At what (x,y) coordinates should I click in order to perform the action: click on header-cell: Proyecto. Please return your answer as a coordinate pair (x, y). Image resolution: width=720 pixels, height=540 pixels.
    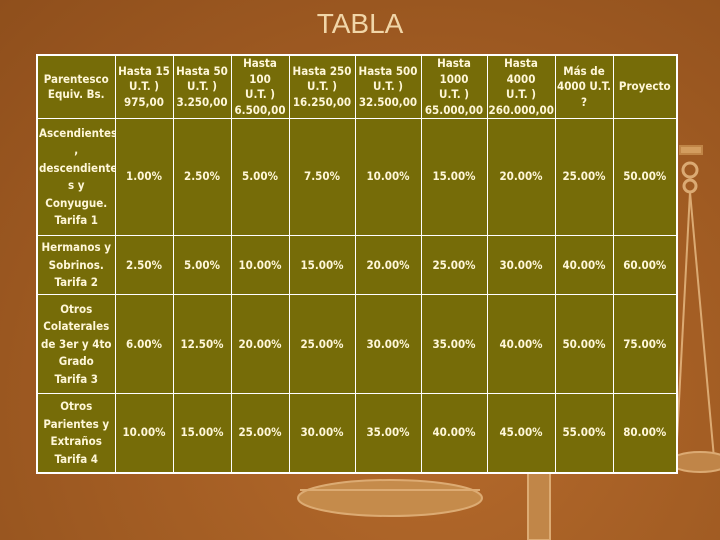
    Looking at the image, I should click on (645, 87).